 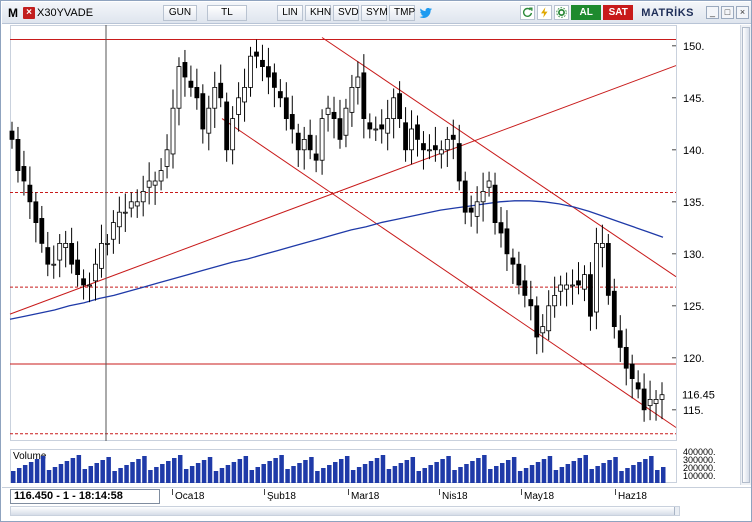 I want to click on khn-button: KHN, so click(x=318, y=12).